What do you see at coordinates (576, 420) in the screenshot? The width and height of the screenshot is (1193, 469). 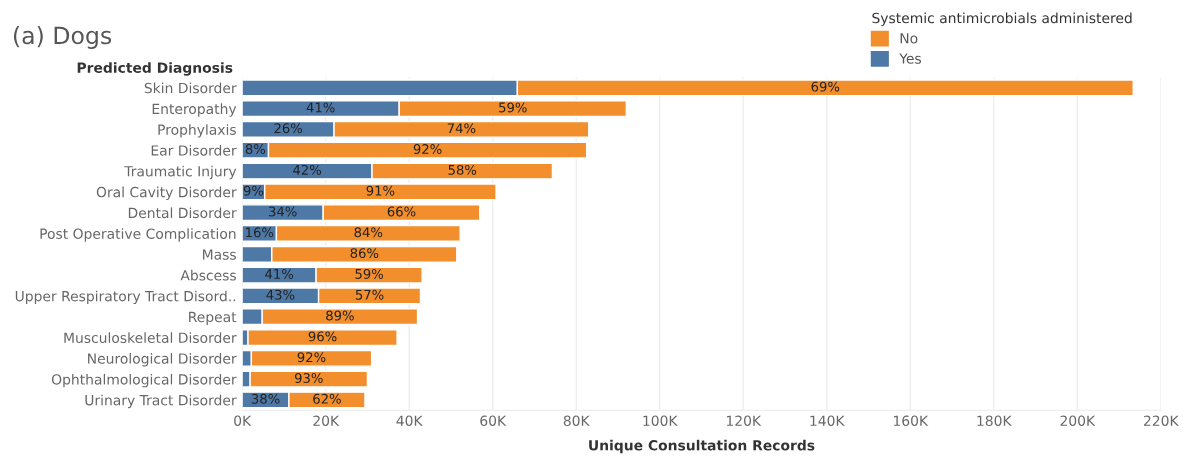 I see `x-tick-label: 80K` at bounding box center [576, 420].